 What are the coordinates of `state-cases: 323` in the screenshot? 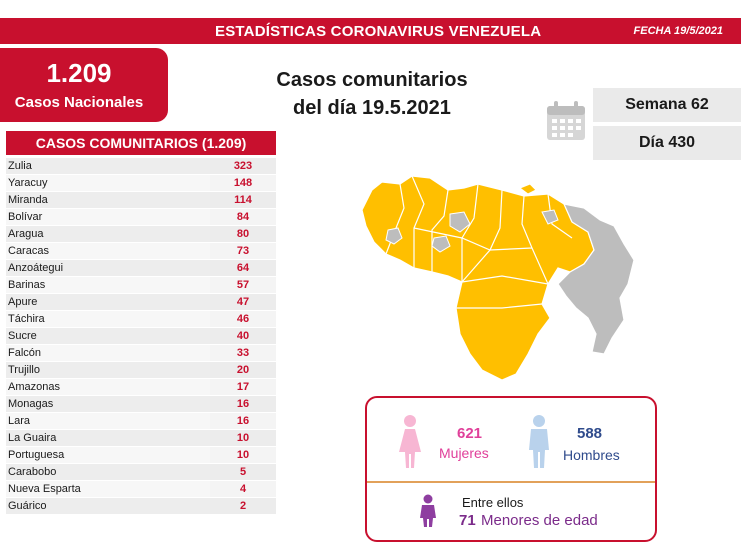 It's located at (243, 166).